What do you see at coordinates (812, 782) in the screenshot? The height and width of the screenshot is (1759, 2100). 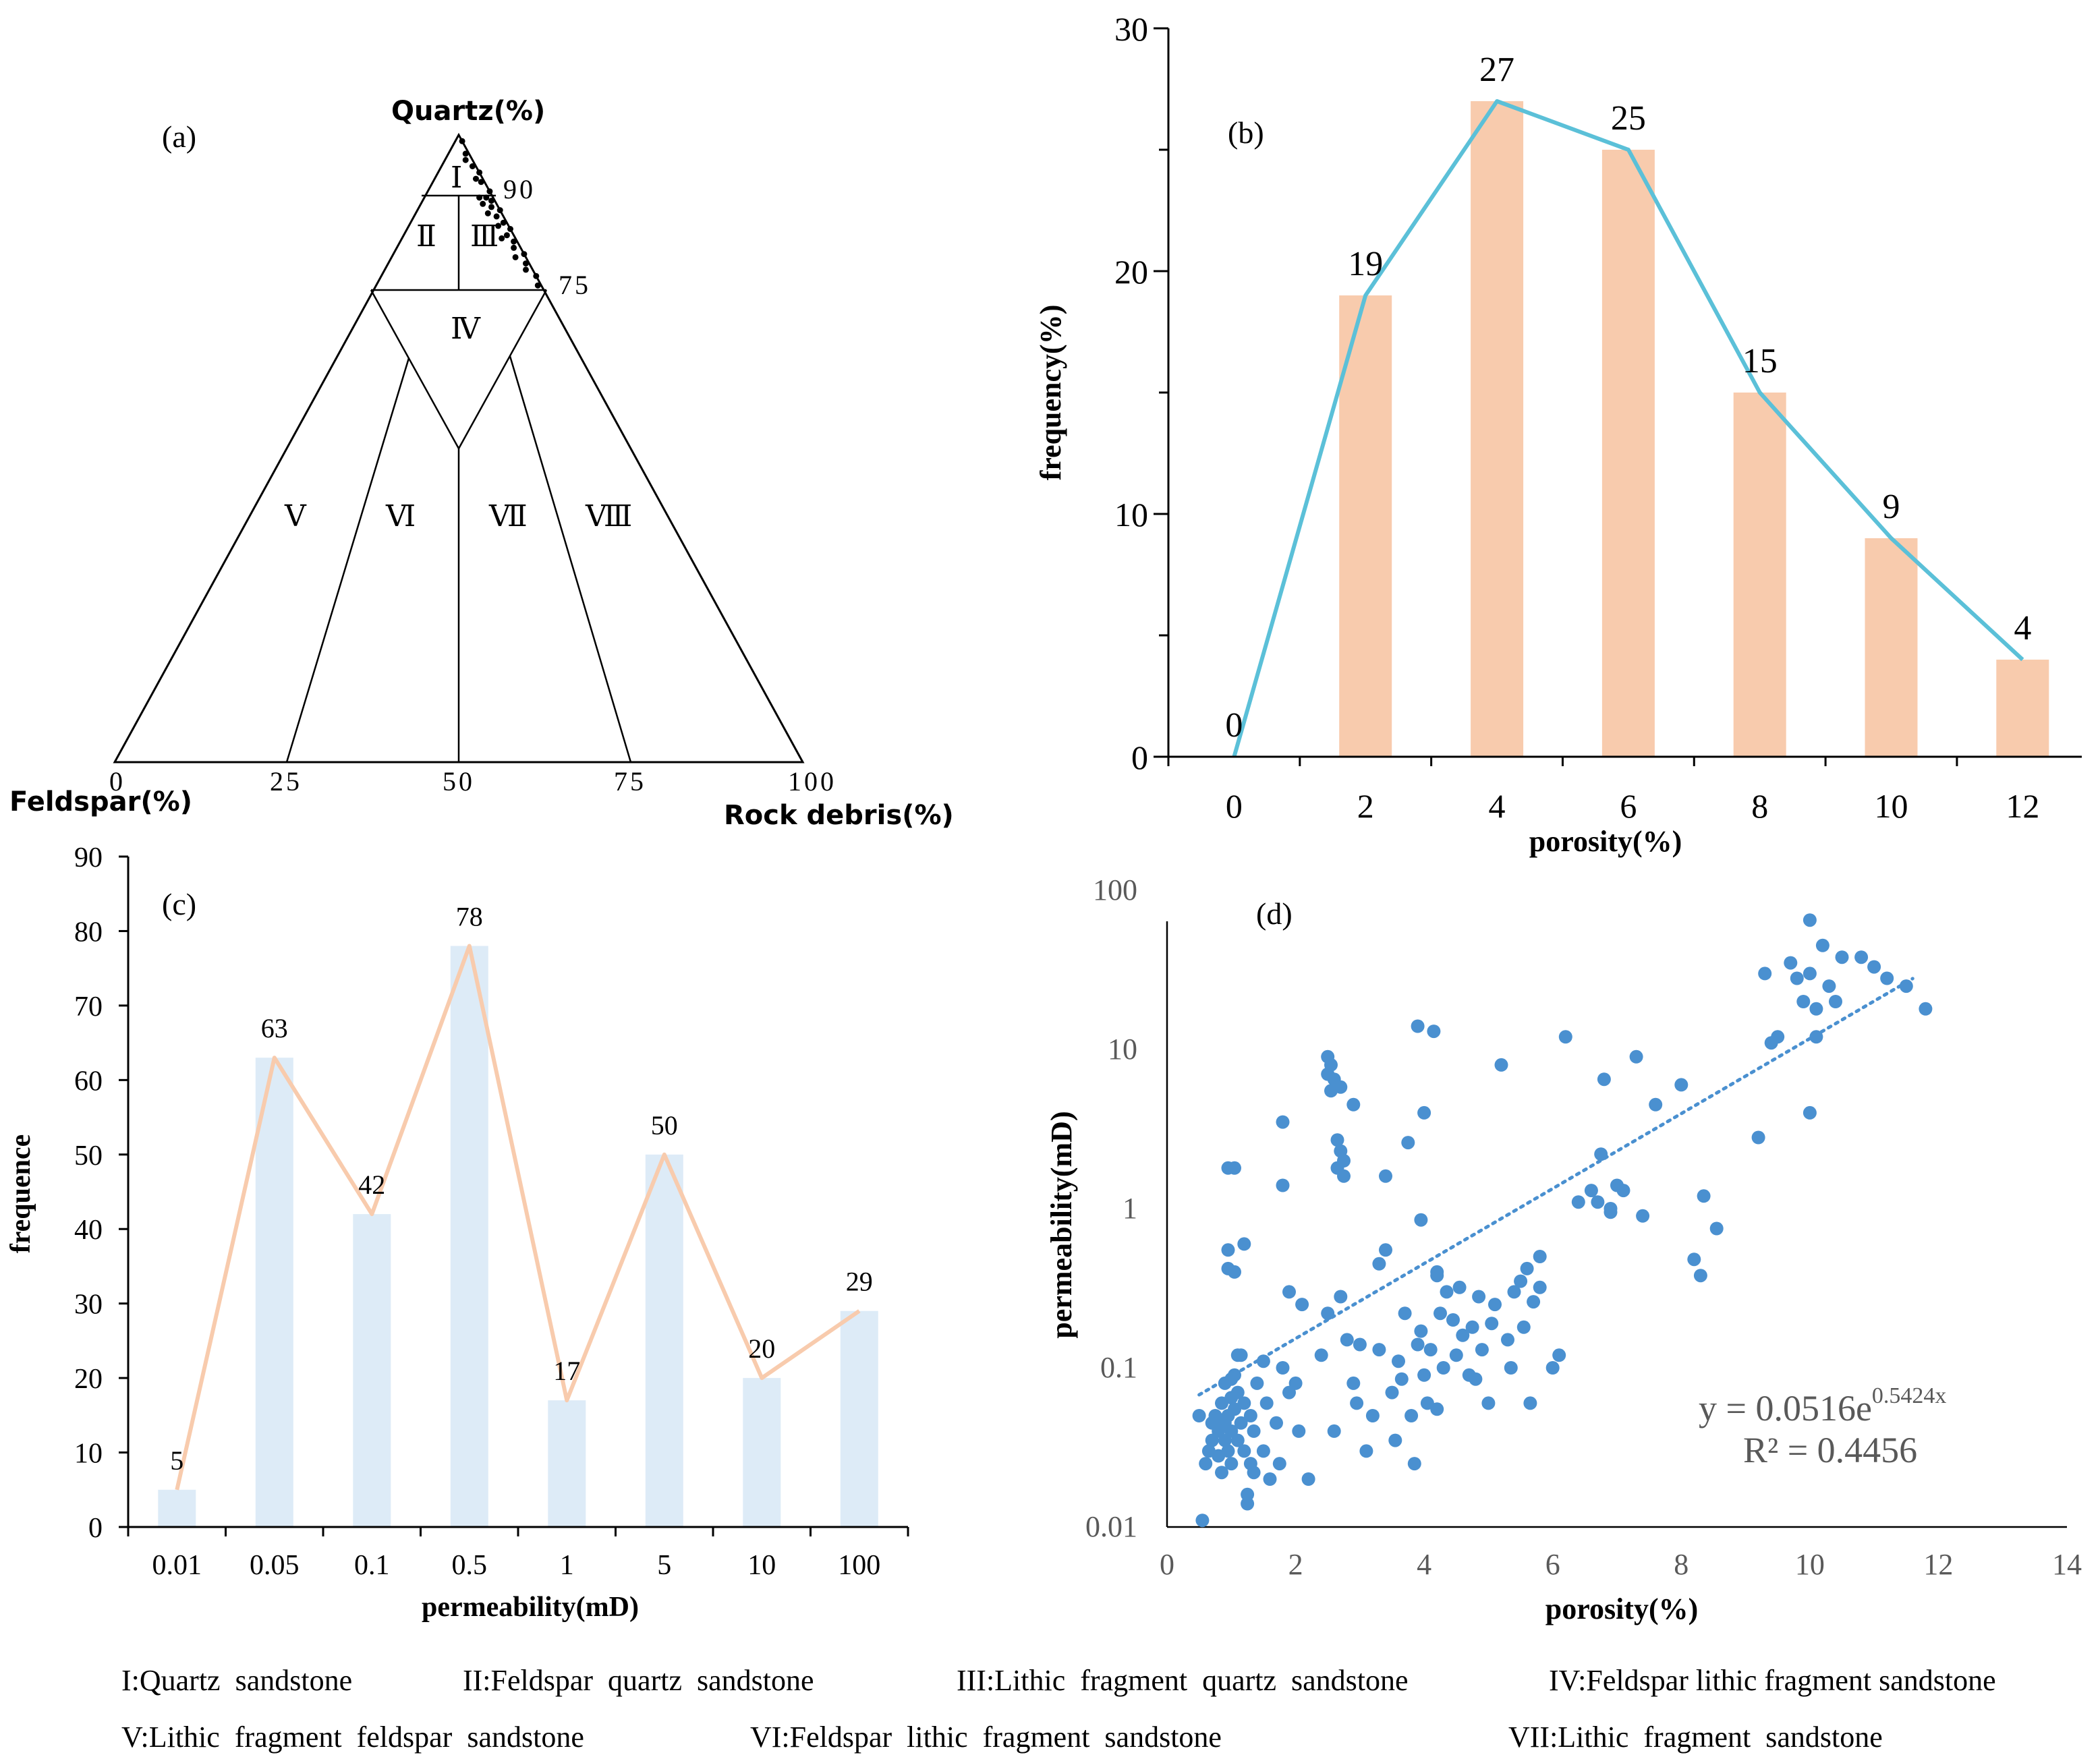 I see `base-tick-100: 100` at bounding box center [812, 782].